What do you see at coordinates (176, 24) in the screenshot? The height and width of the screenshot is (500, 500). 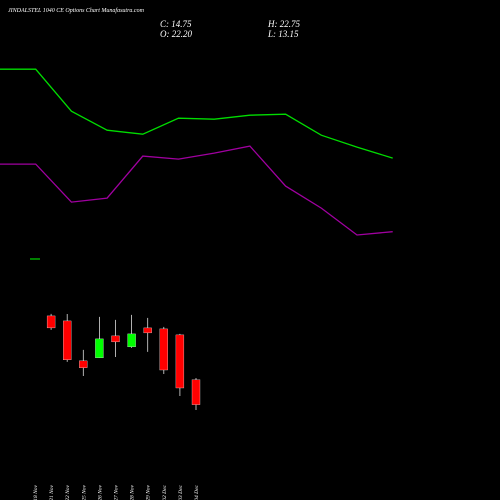 I see `ohlc-label: C: 14.75` at bounding box center [176, 24].